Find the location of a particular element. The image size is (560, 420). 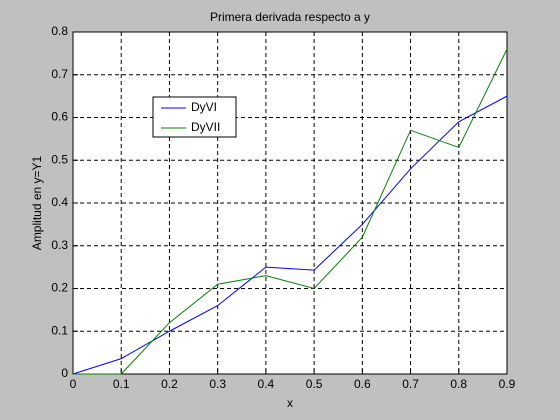

x-tick-label: 0.7 is located at coordinates (410, 384).